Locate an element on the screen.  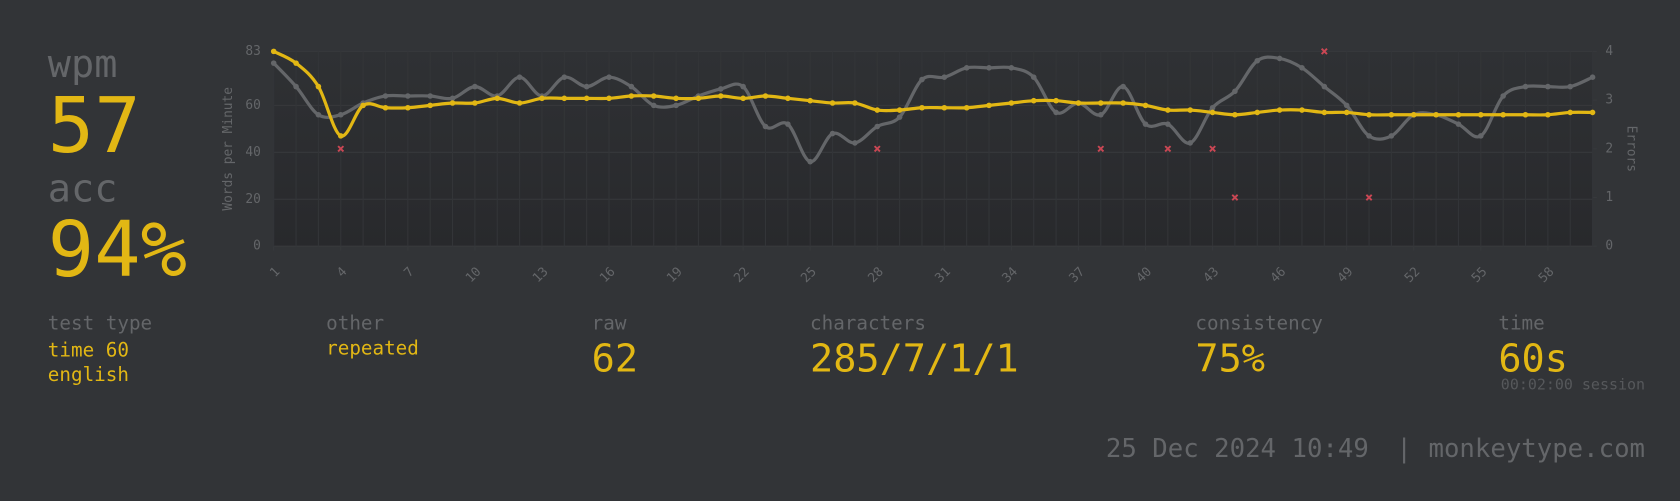
y2-tick-label: 1 is located at coordinates (1609, 197).